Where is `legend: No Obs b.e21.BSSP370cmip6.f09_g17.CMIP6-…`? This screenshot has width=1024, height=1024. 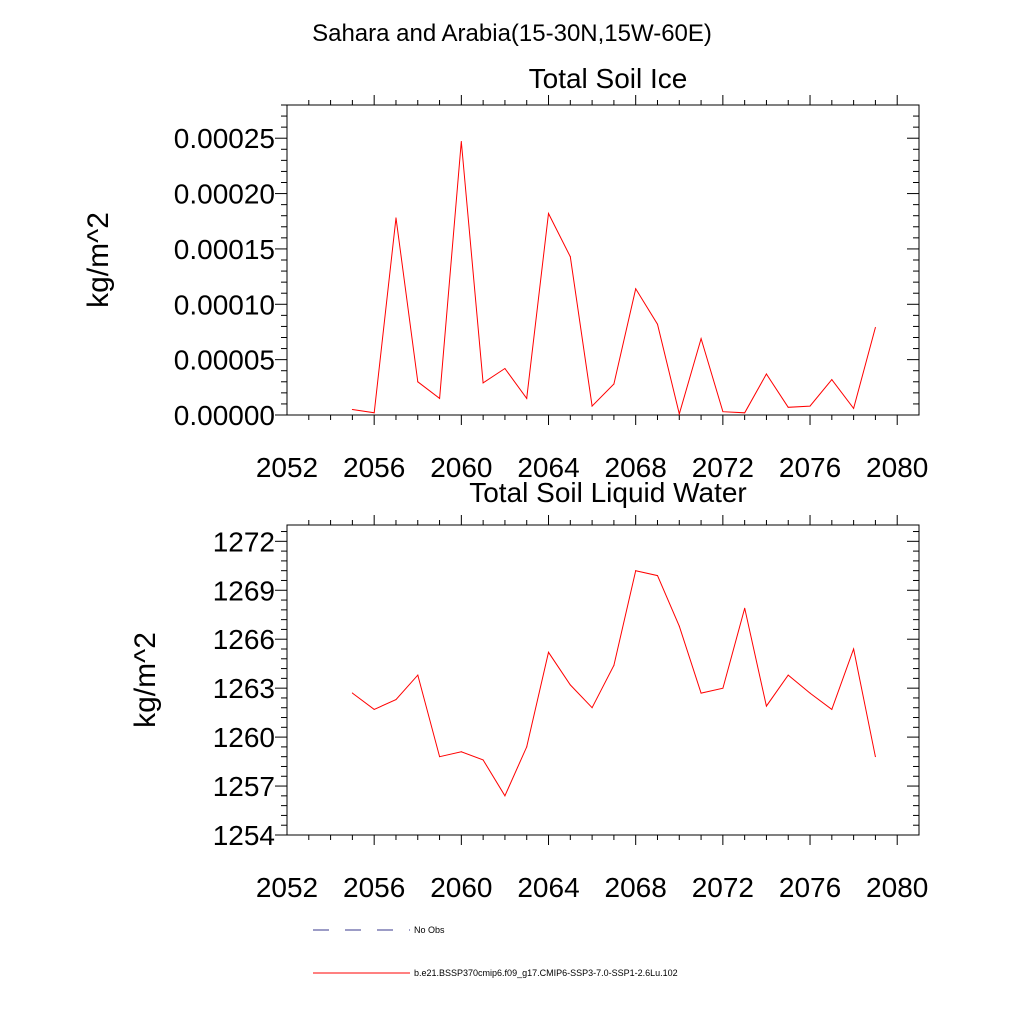
legend: No Obs b.e21.BSSP370cmip6.f09_g17.CMIP6-… is located at coordinates (495, 951).